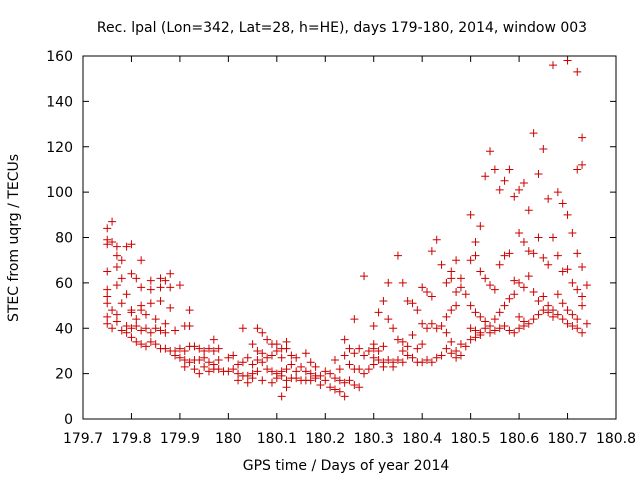 This screenshot has height=480, width=640. What do you see at coordinates (325, 439) in the screenshot?
I see `x-tick-label: 180.2` at bounding box center [325, 439].